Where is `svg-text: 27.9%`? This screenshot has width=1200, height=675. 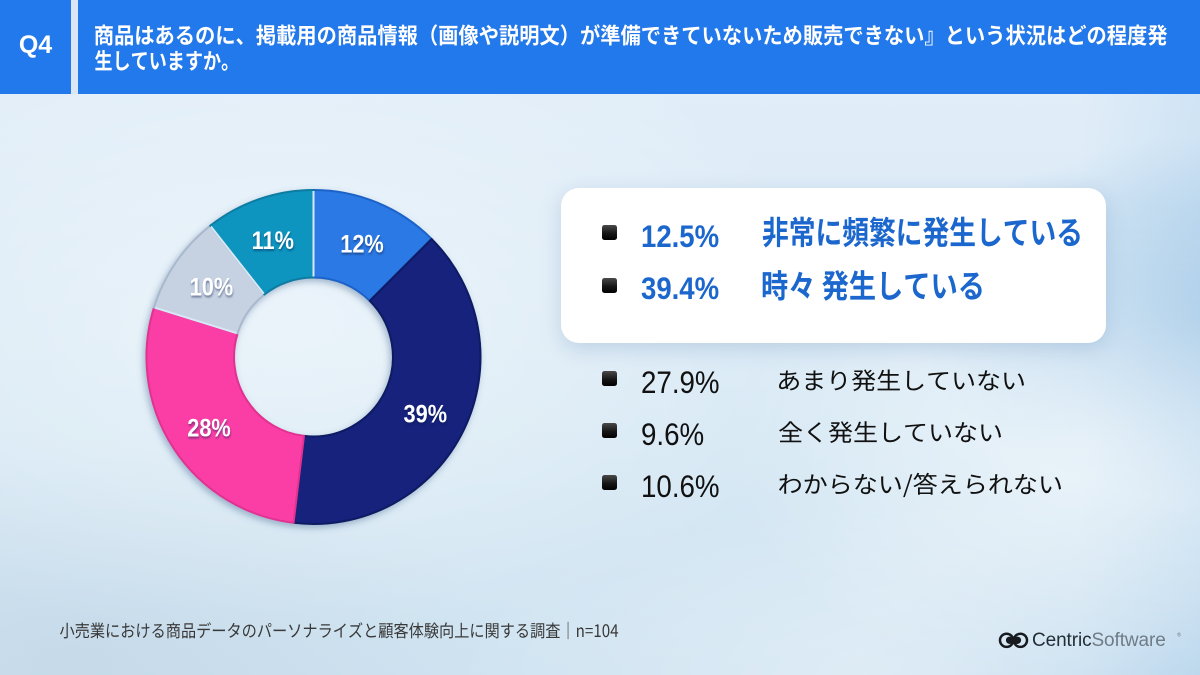 svg-text: 27.9% is located at coordinates (680, 383).